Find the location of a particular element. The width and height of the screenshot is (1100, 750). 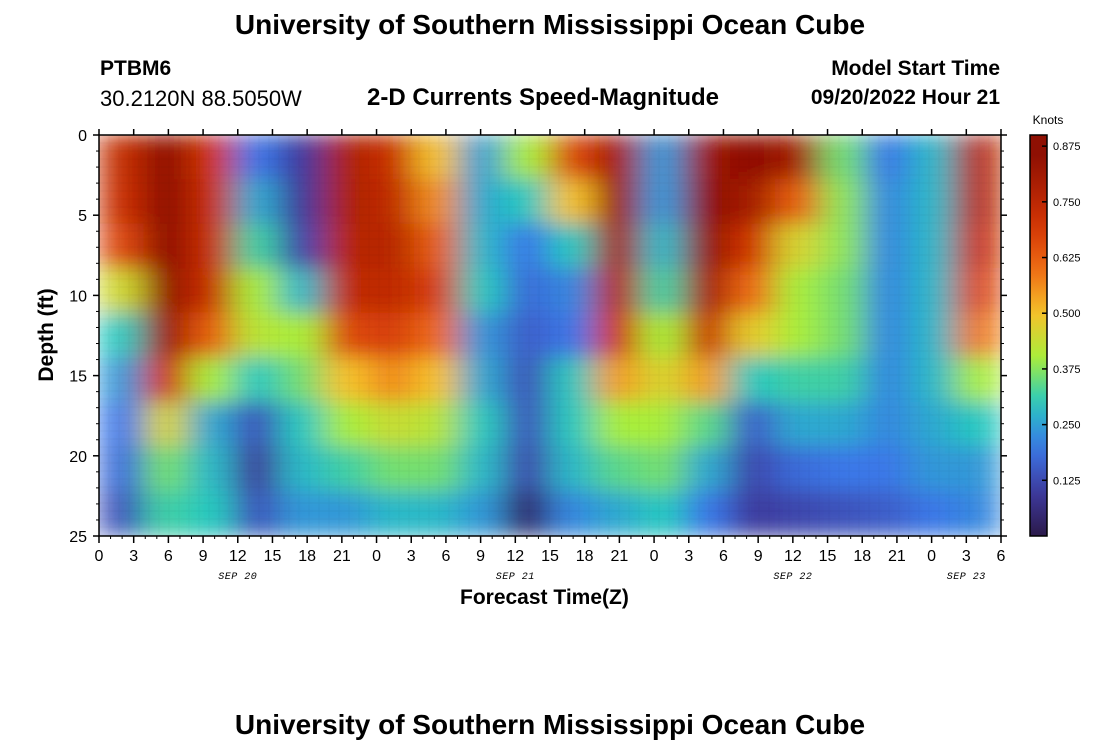

colorbar is located at coordinates (1038, 335).